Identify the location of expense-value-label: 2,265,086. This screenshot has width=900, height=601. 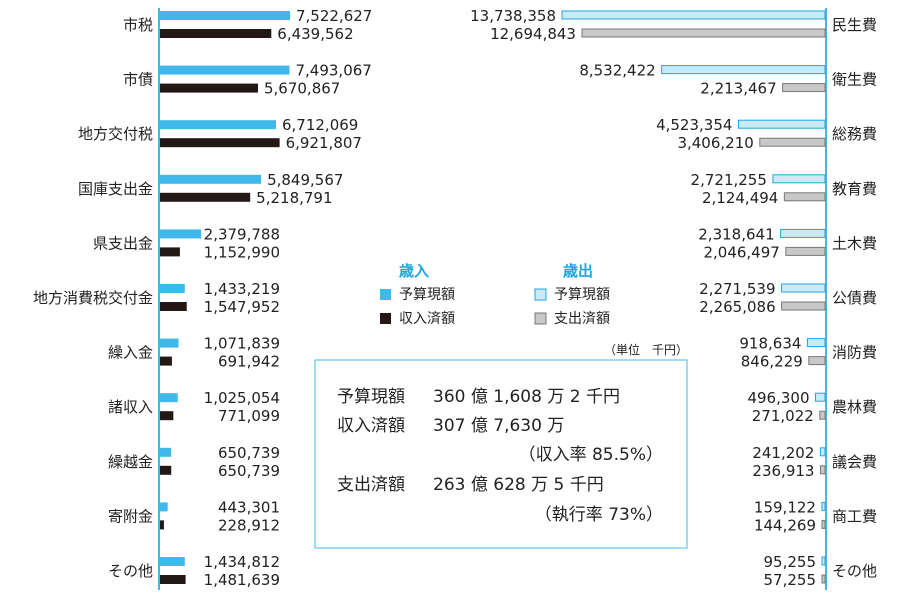
(737, 307).